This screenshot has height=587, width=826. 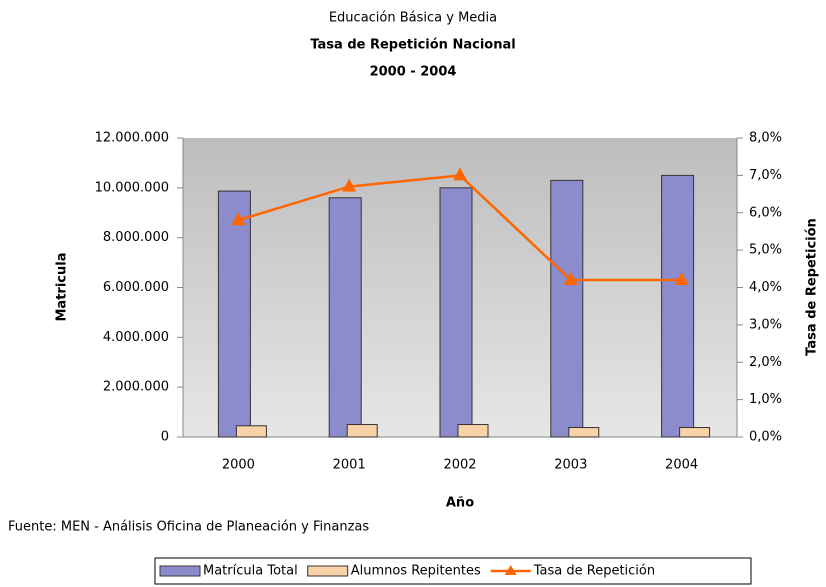 What do you see at coordinates (132, 138) in the screenshot?
I see `y-tick-label: 12.000.000` at bounding box center [132, 138].